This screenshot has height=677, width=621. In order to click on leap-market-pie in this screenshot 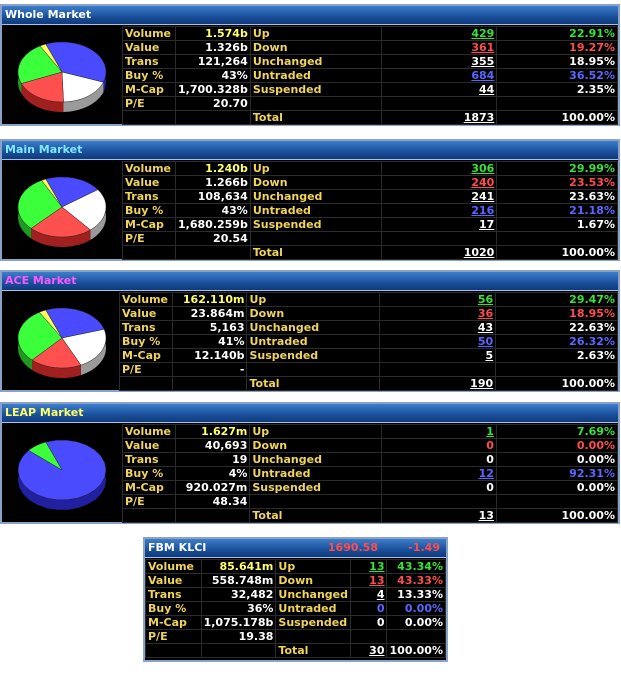, I will do `click(62, 474)`.